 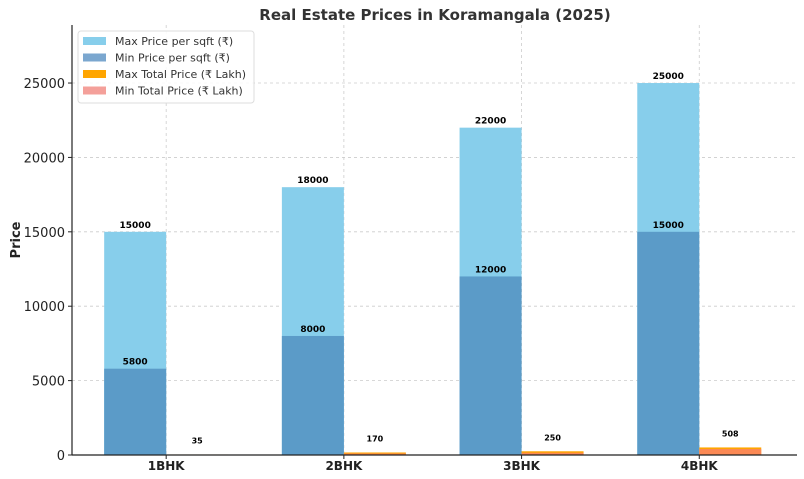 I want to click on data-label-min-sqft: 8000, so click(x=312, y=330).